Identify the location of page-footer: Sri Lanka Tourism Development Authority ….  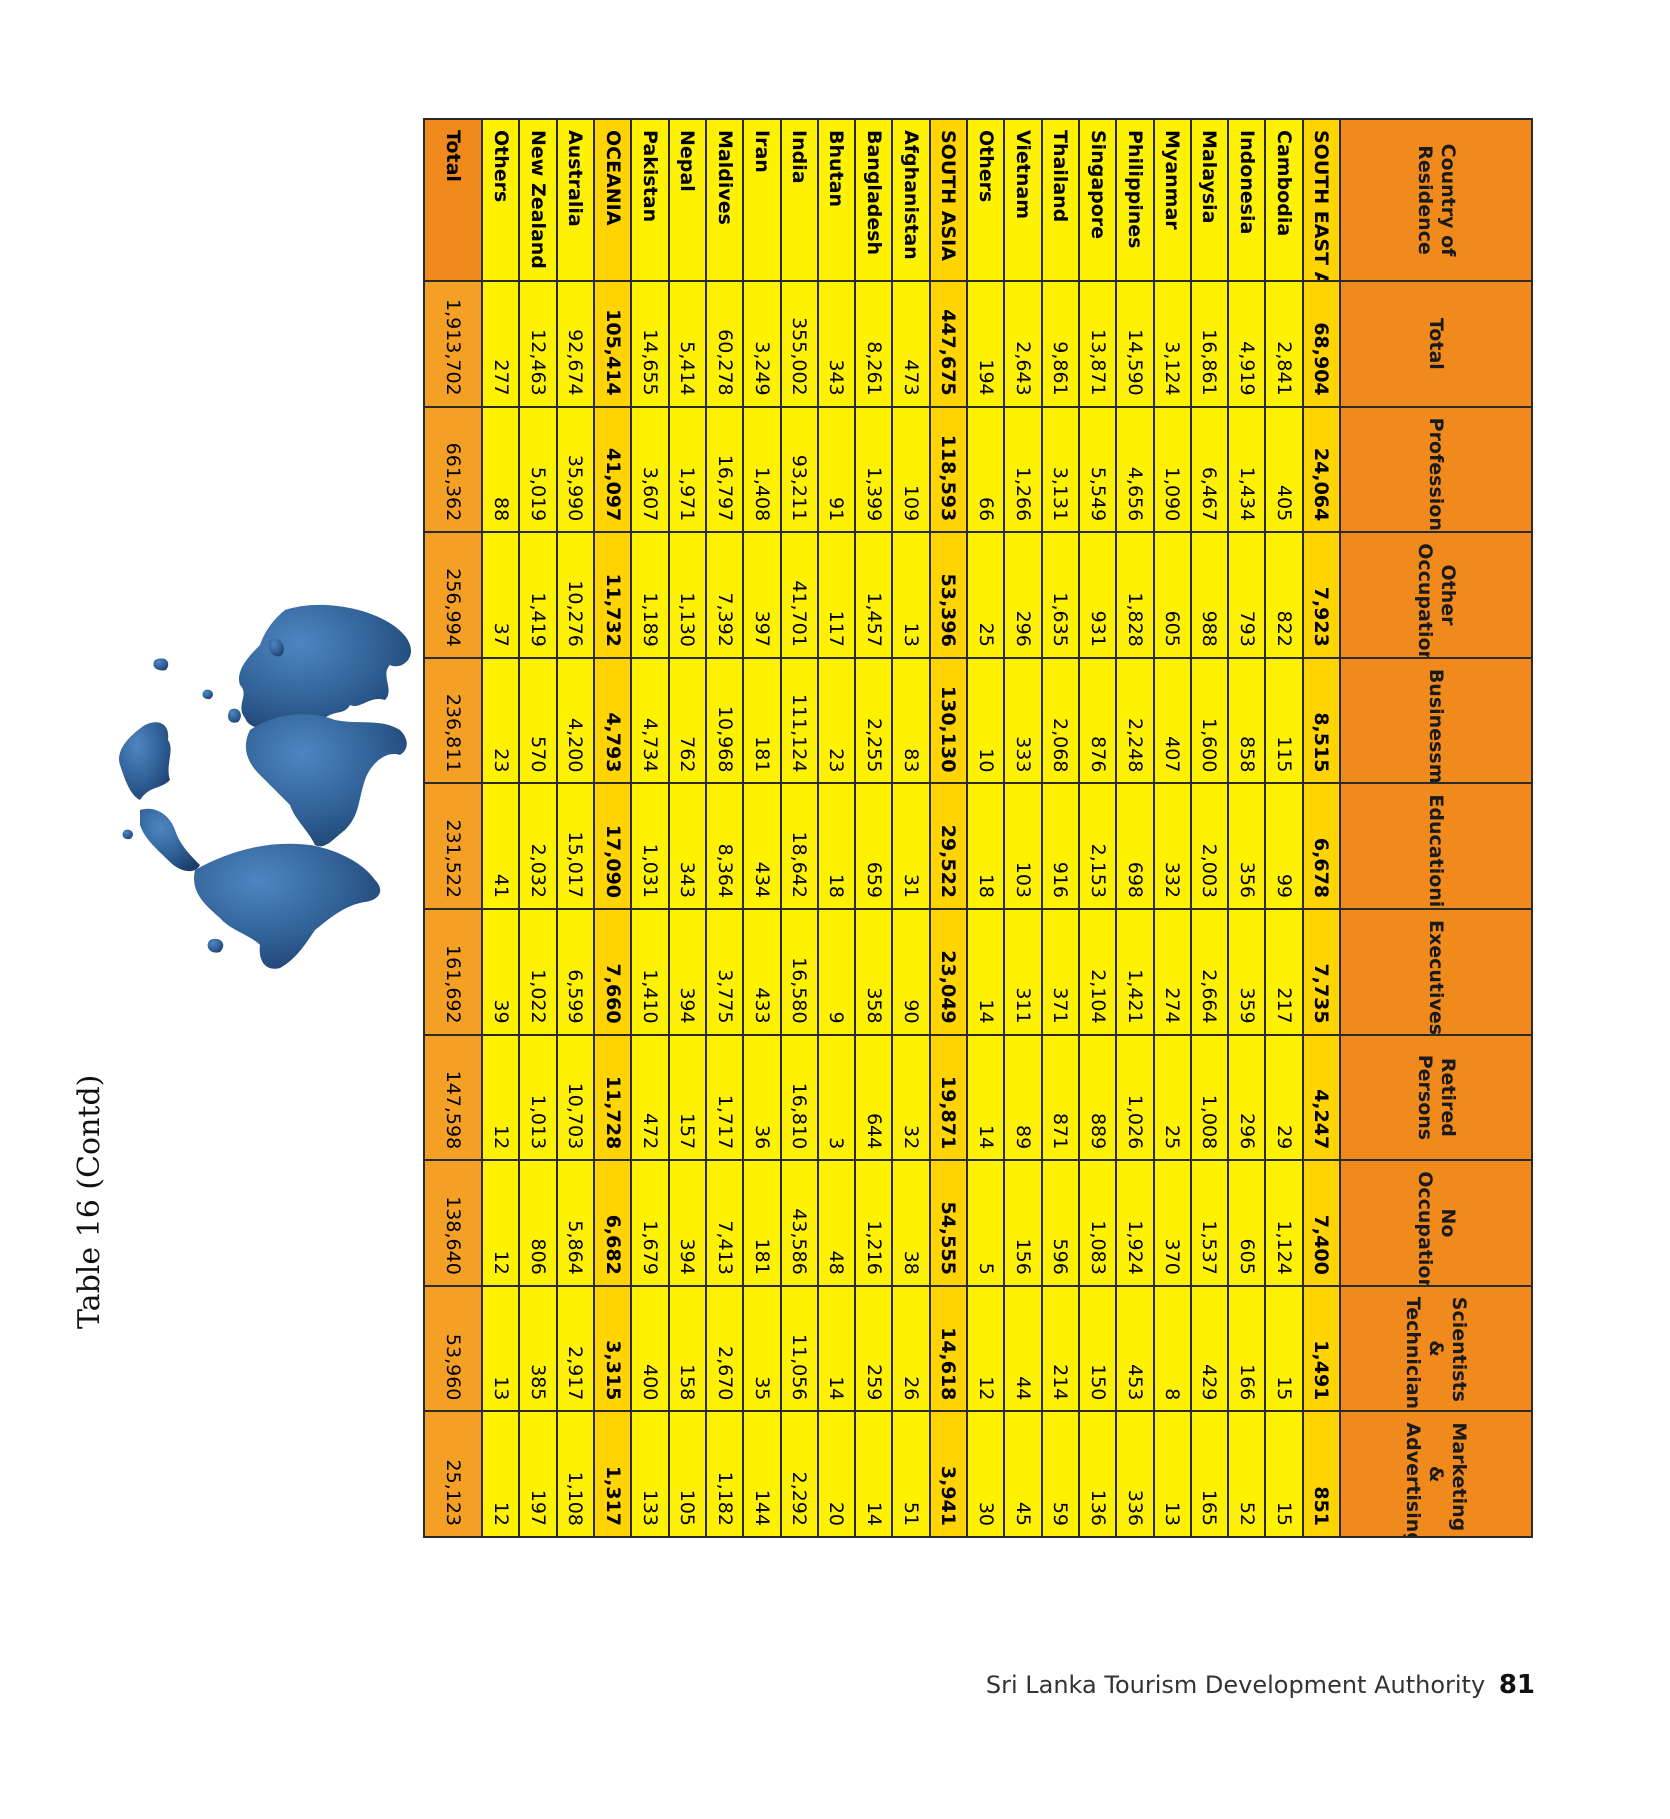
(1260, 1685).